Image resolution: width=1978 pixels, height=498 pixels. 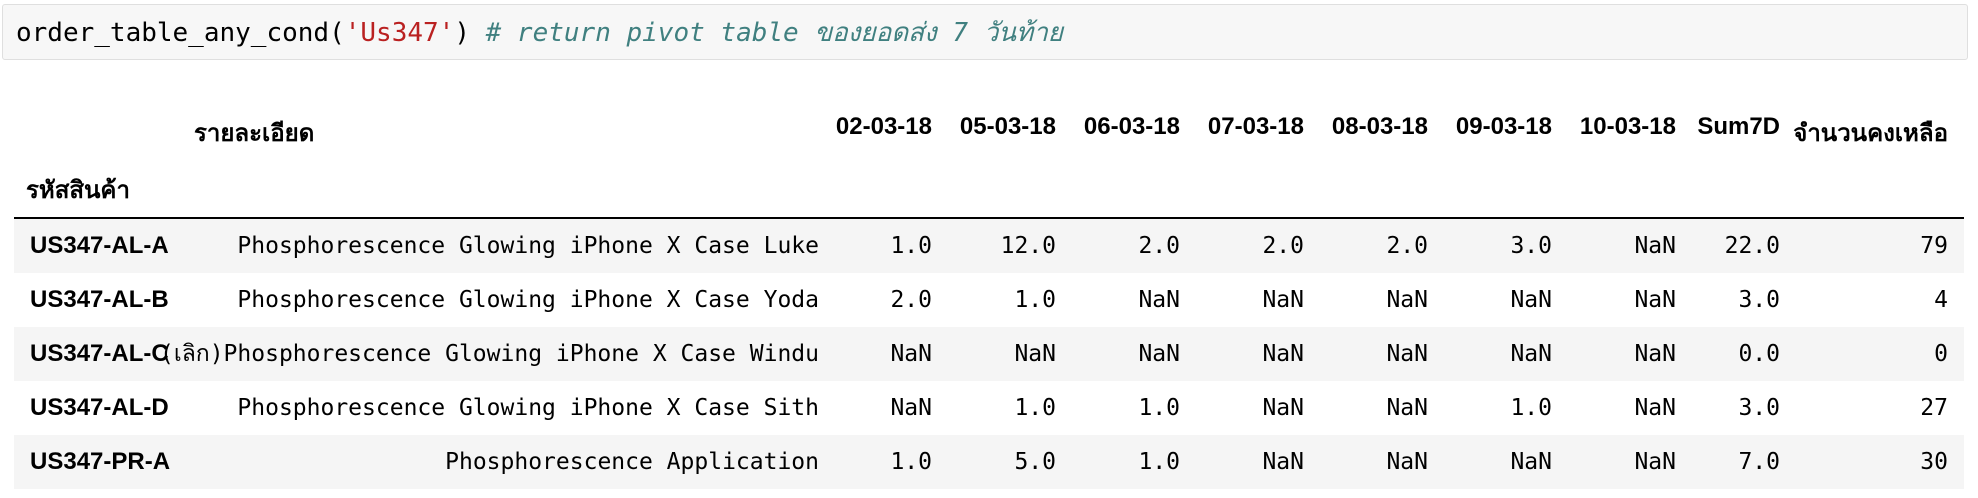 I want to click on desc-column-header: รายละเอียด, so click(x=254, y=133).